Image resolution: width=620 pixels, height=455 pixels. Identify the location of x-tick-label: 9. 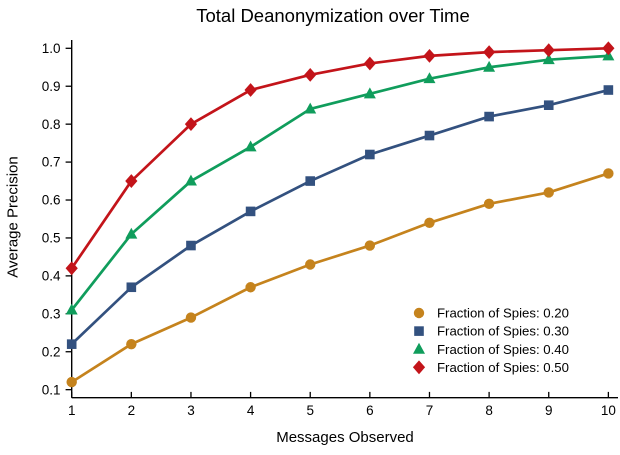
(549, 410).